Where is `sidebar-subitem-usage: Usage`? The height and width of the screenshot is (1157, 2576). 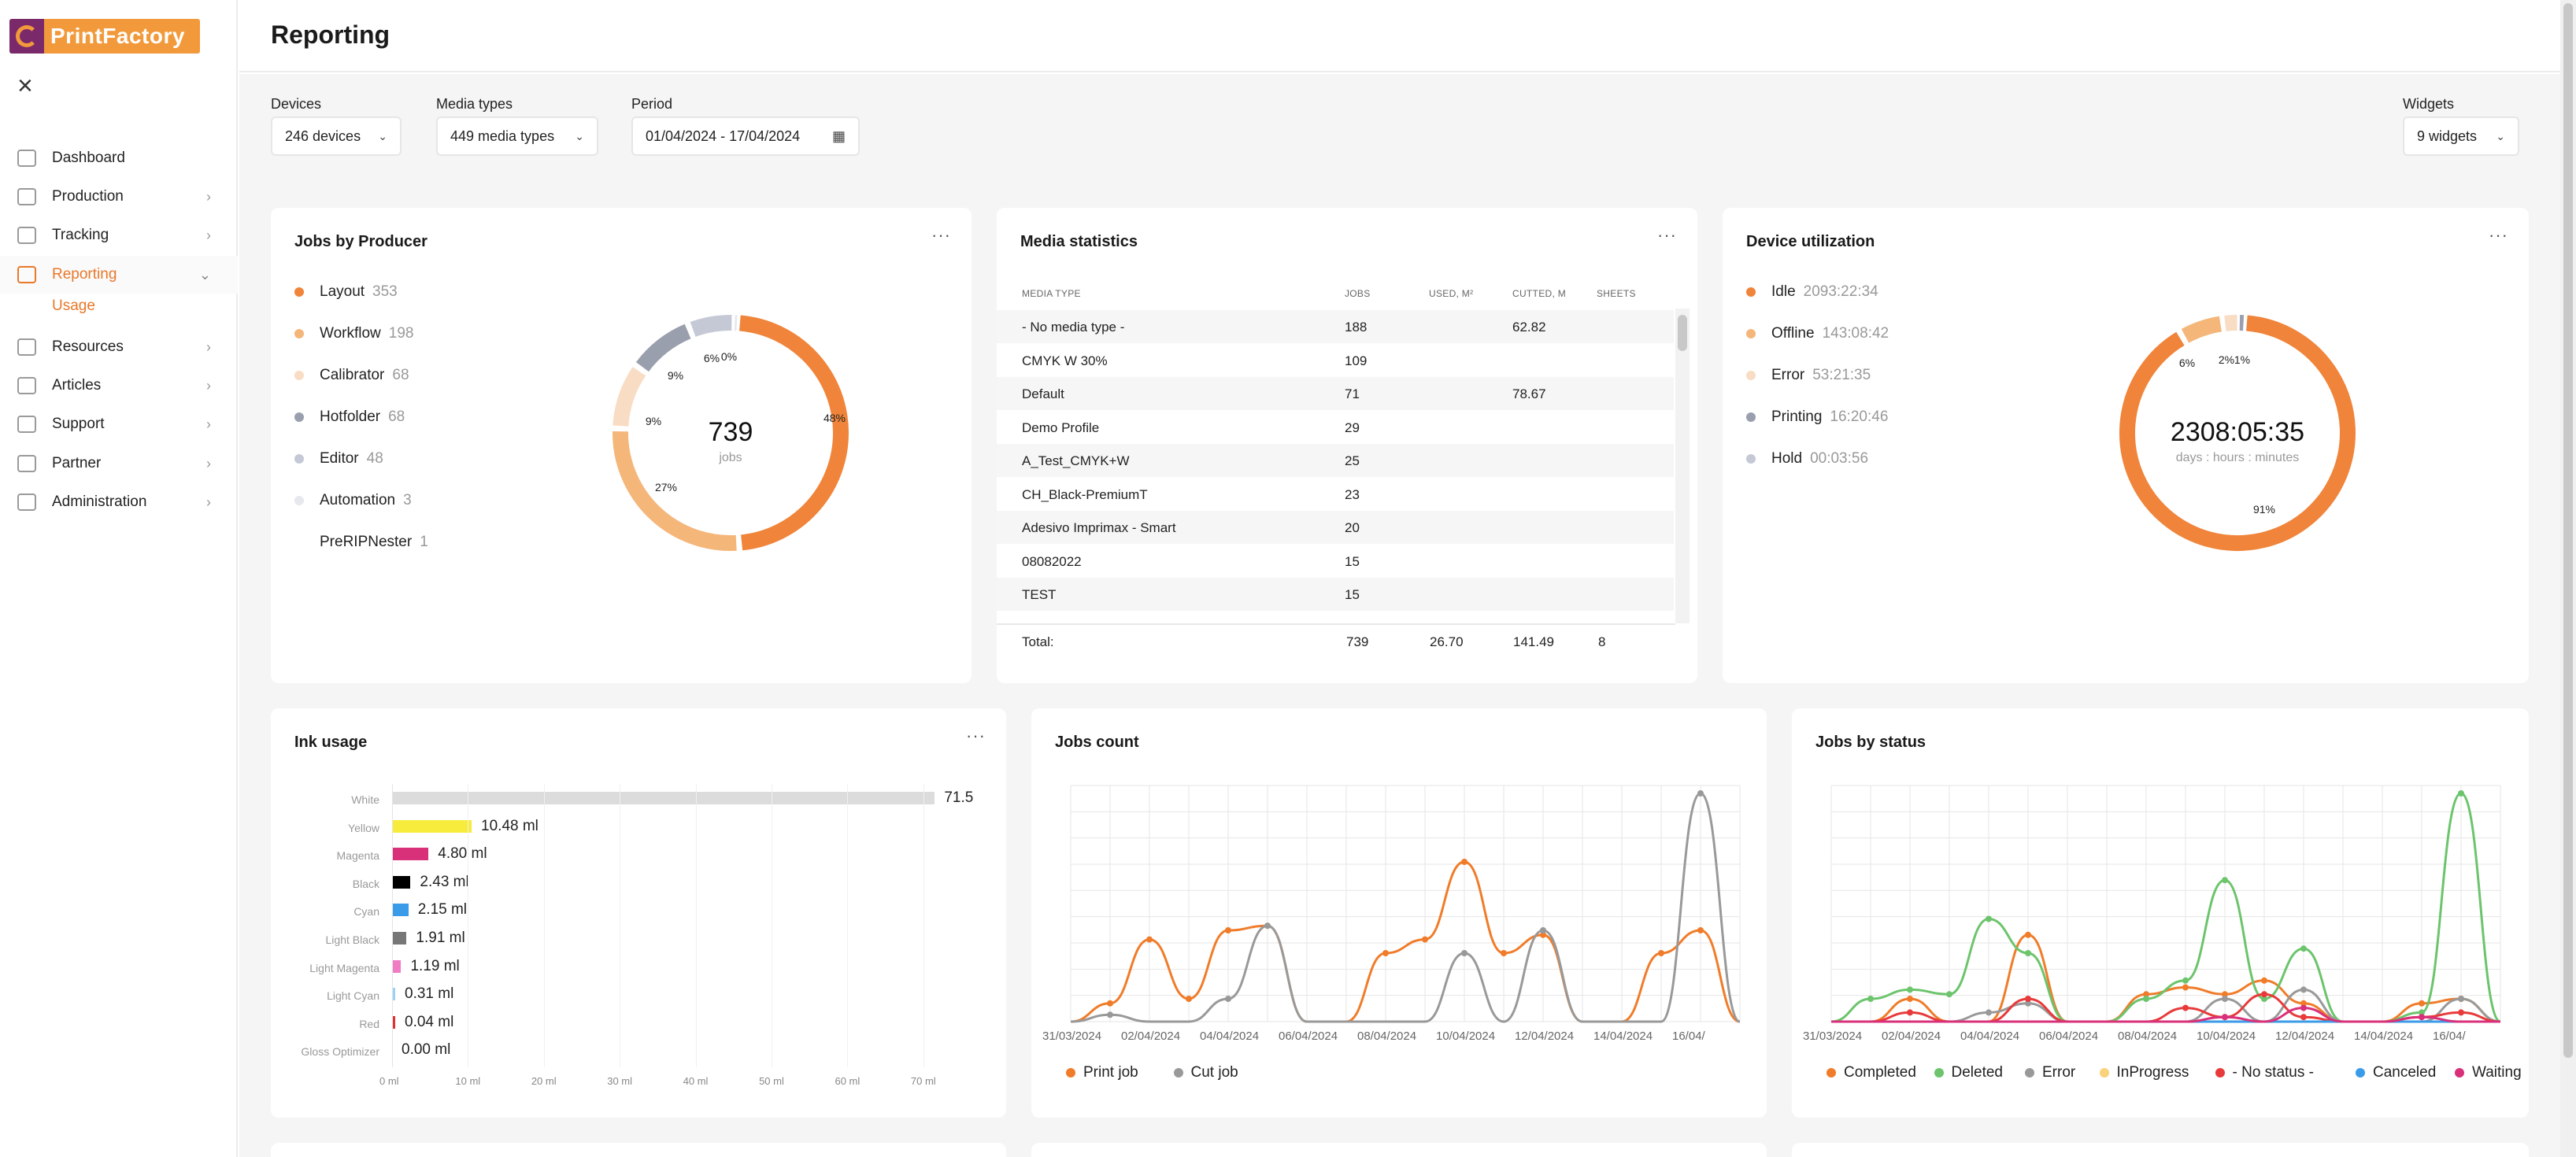 sidebar-subitem-usage: Usage is located at coordinates (73, 306).